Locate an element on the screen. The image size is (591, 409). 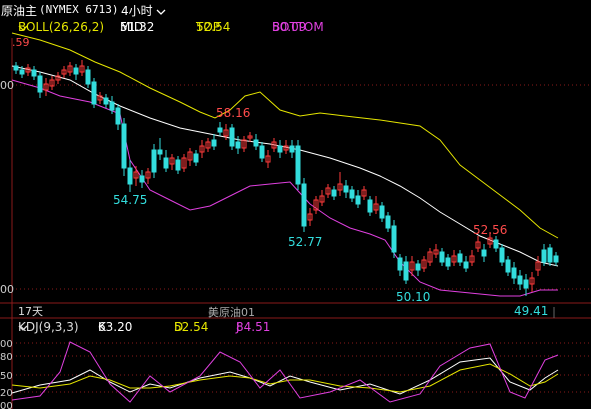
boll-selector: BOLL(26,26,2) is located at coordinates (61, 27).